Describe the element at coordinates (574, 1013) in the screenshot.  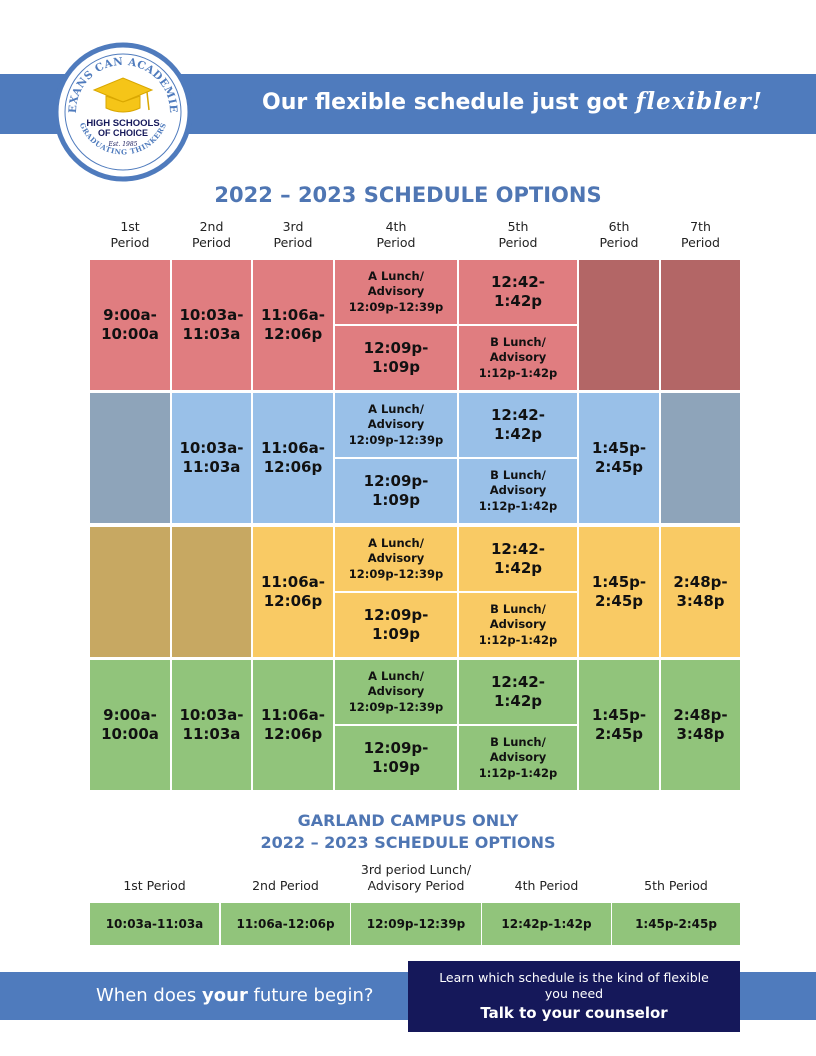
I see `cta-heading: Talk to your counselor` at that location.